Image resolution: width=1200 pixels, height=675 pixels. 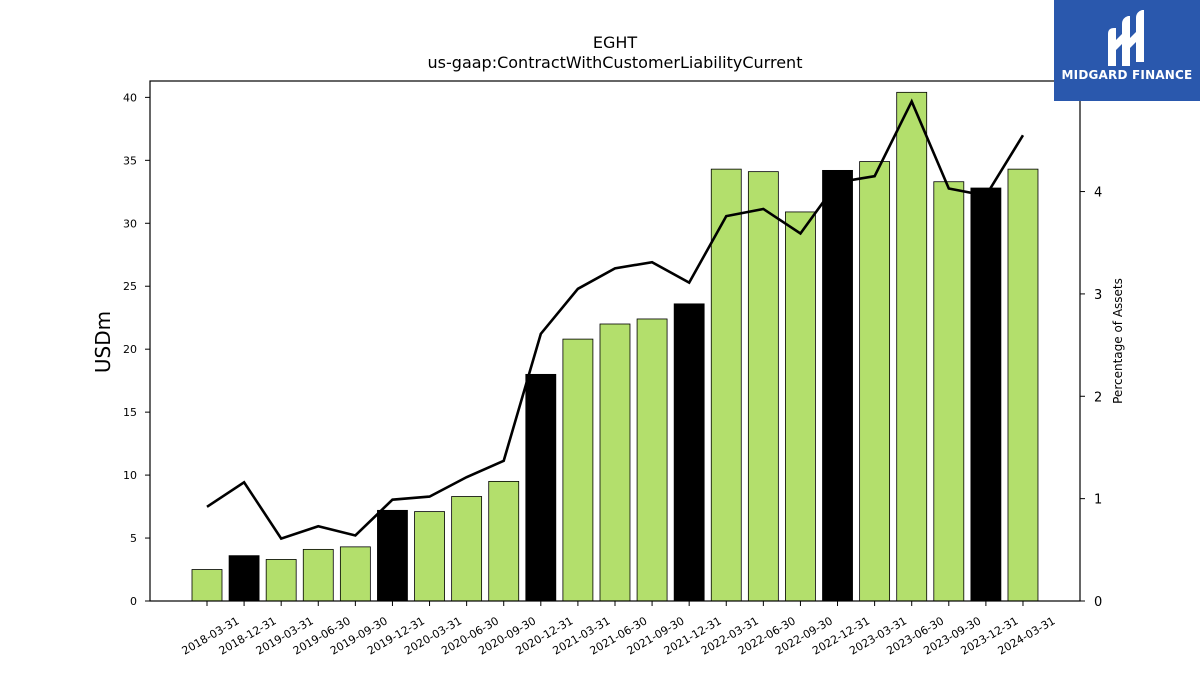 What do you see at coordinates (130, 160) in the screenshot?
I see `y-tick-label: 35` at bounding box center [130, 160].